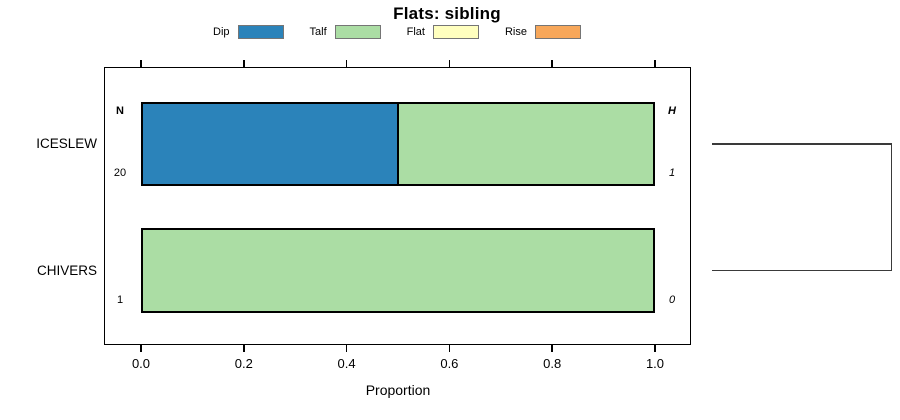 Image resolution: width=900 pixels, height=420 pixels. What do you see at coordinates (447, 13) in the screenshot?
I see `chart-title: Flats: sibling` at bounding box center [447, 13].